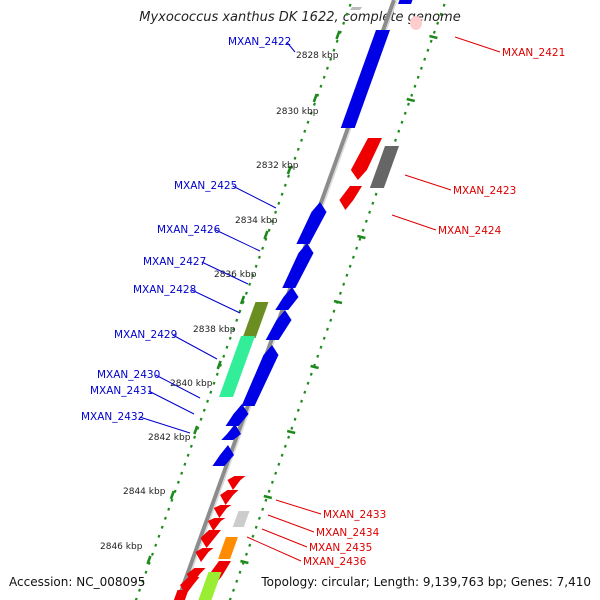  I want to click on right-gene-label: MXAN_2436, so click(335, 562).